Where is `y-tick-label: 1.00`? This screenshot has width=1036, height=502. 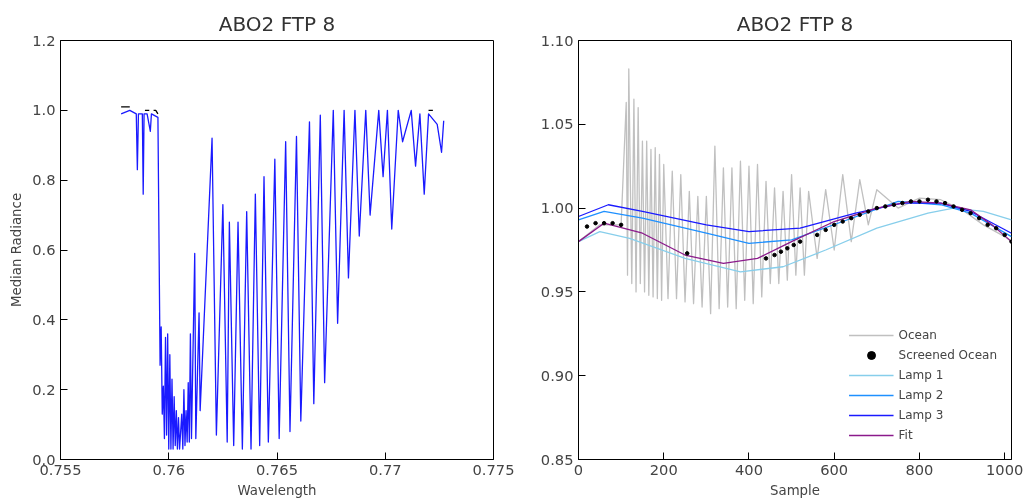
y-tick-label: 1.00 is located at coordinates (557, 208).